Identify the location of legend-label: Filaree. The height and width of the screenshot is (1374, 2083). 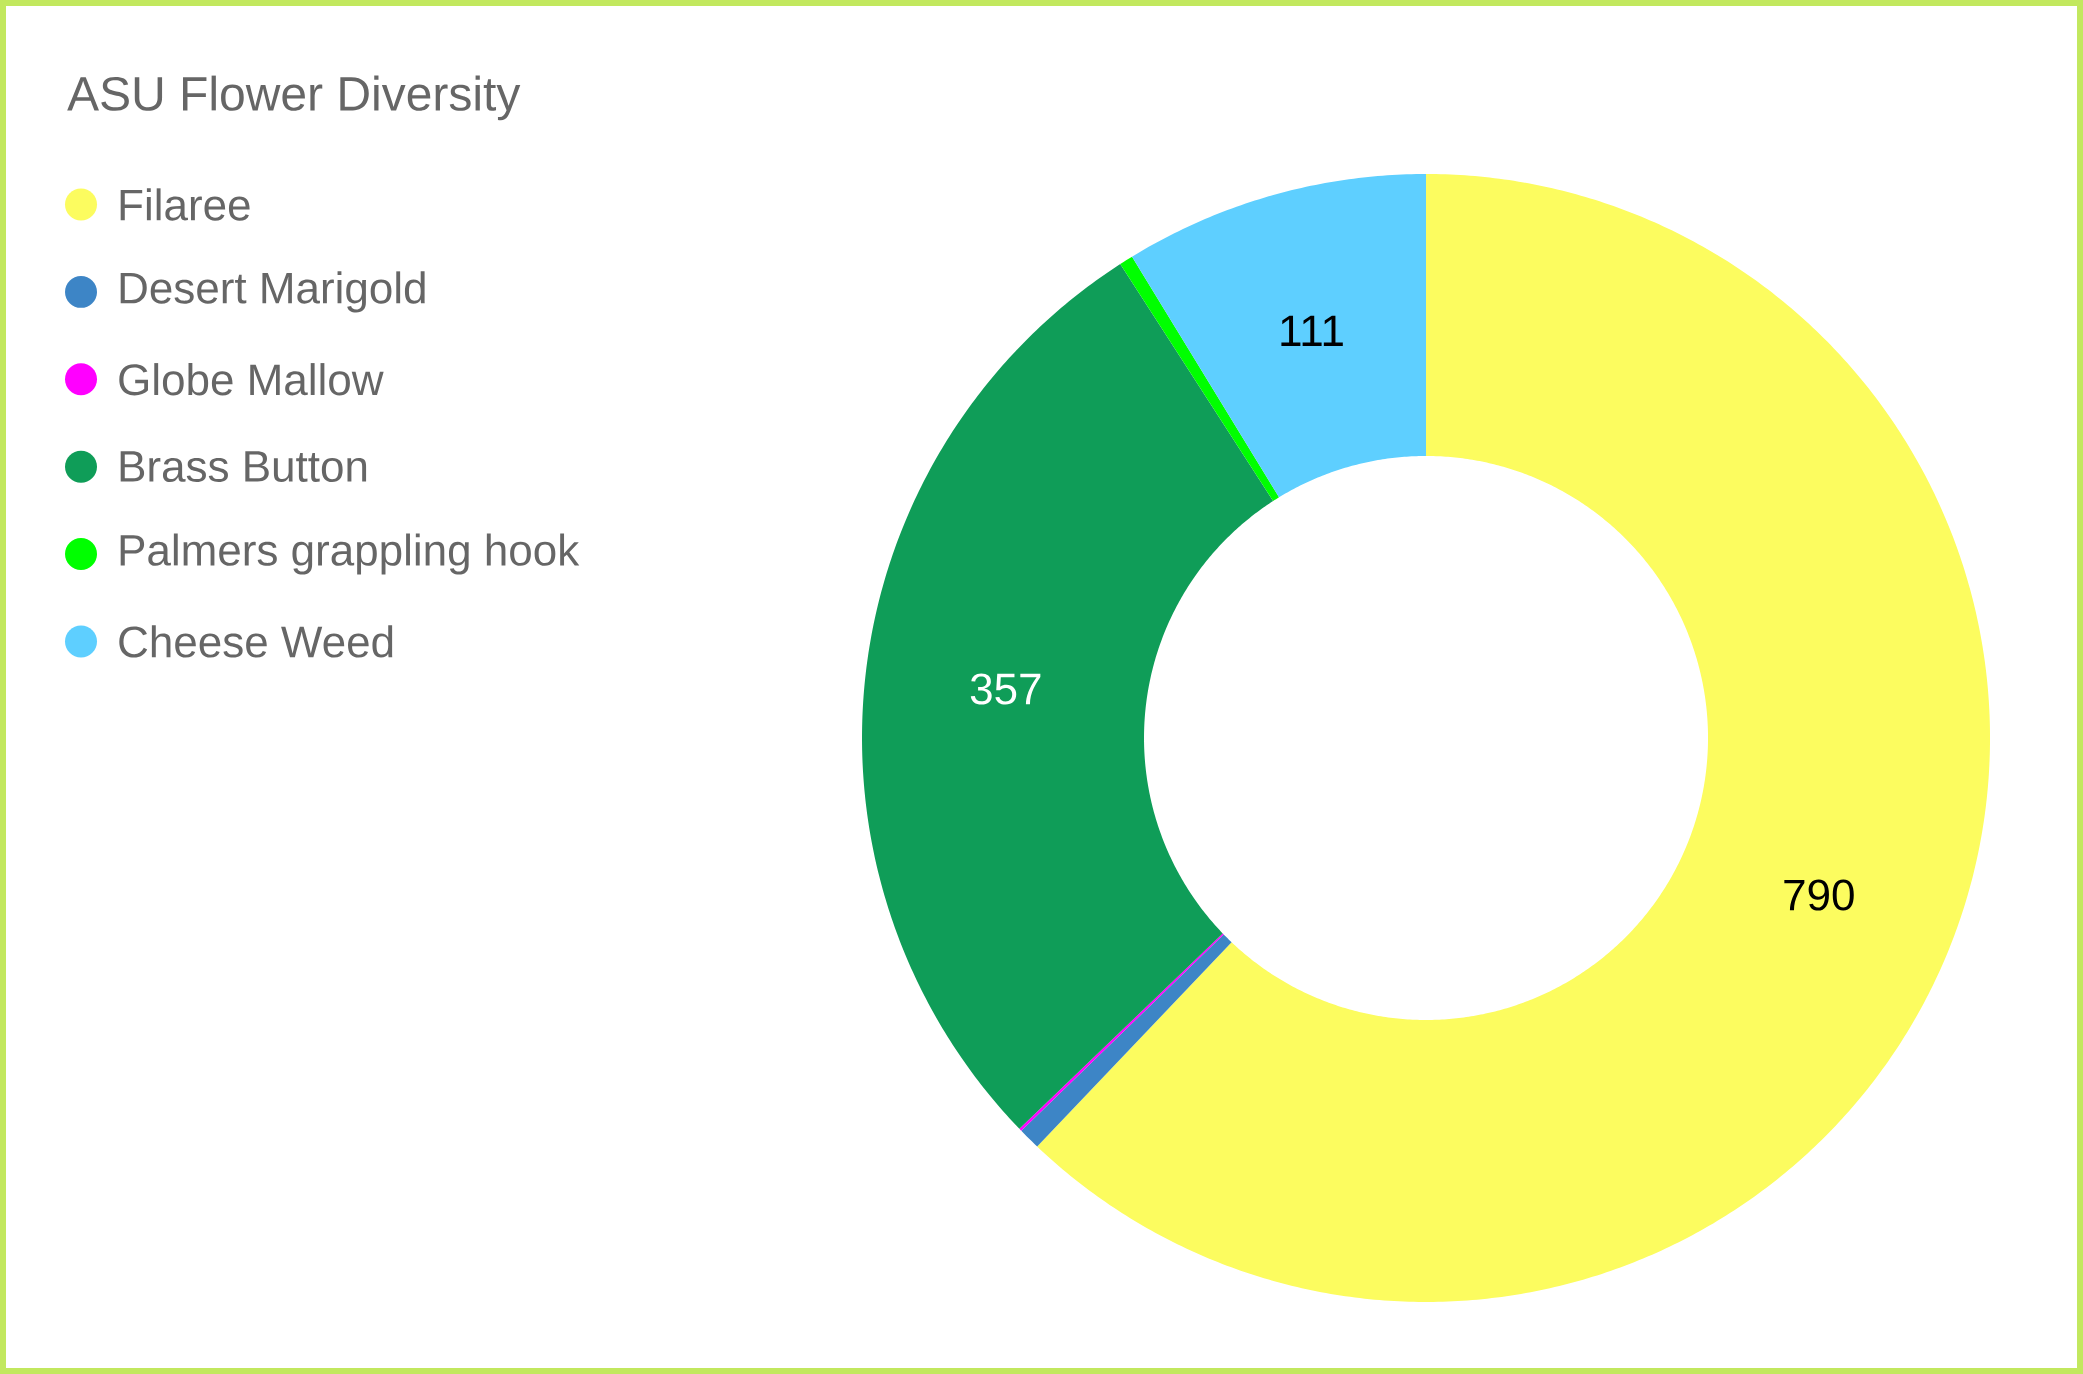
(185, 204).